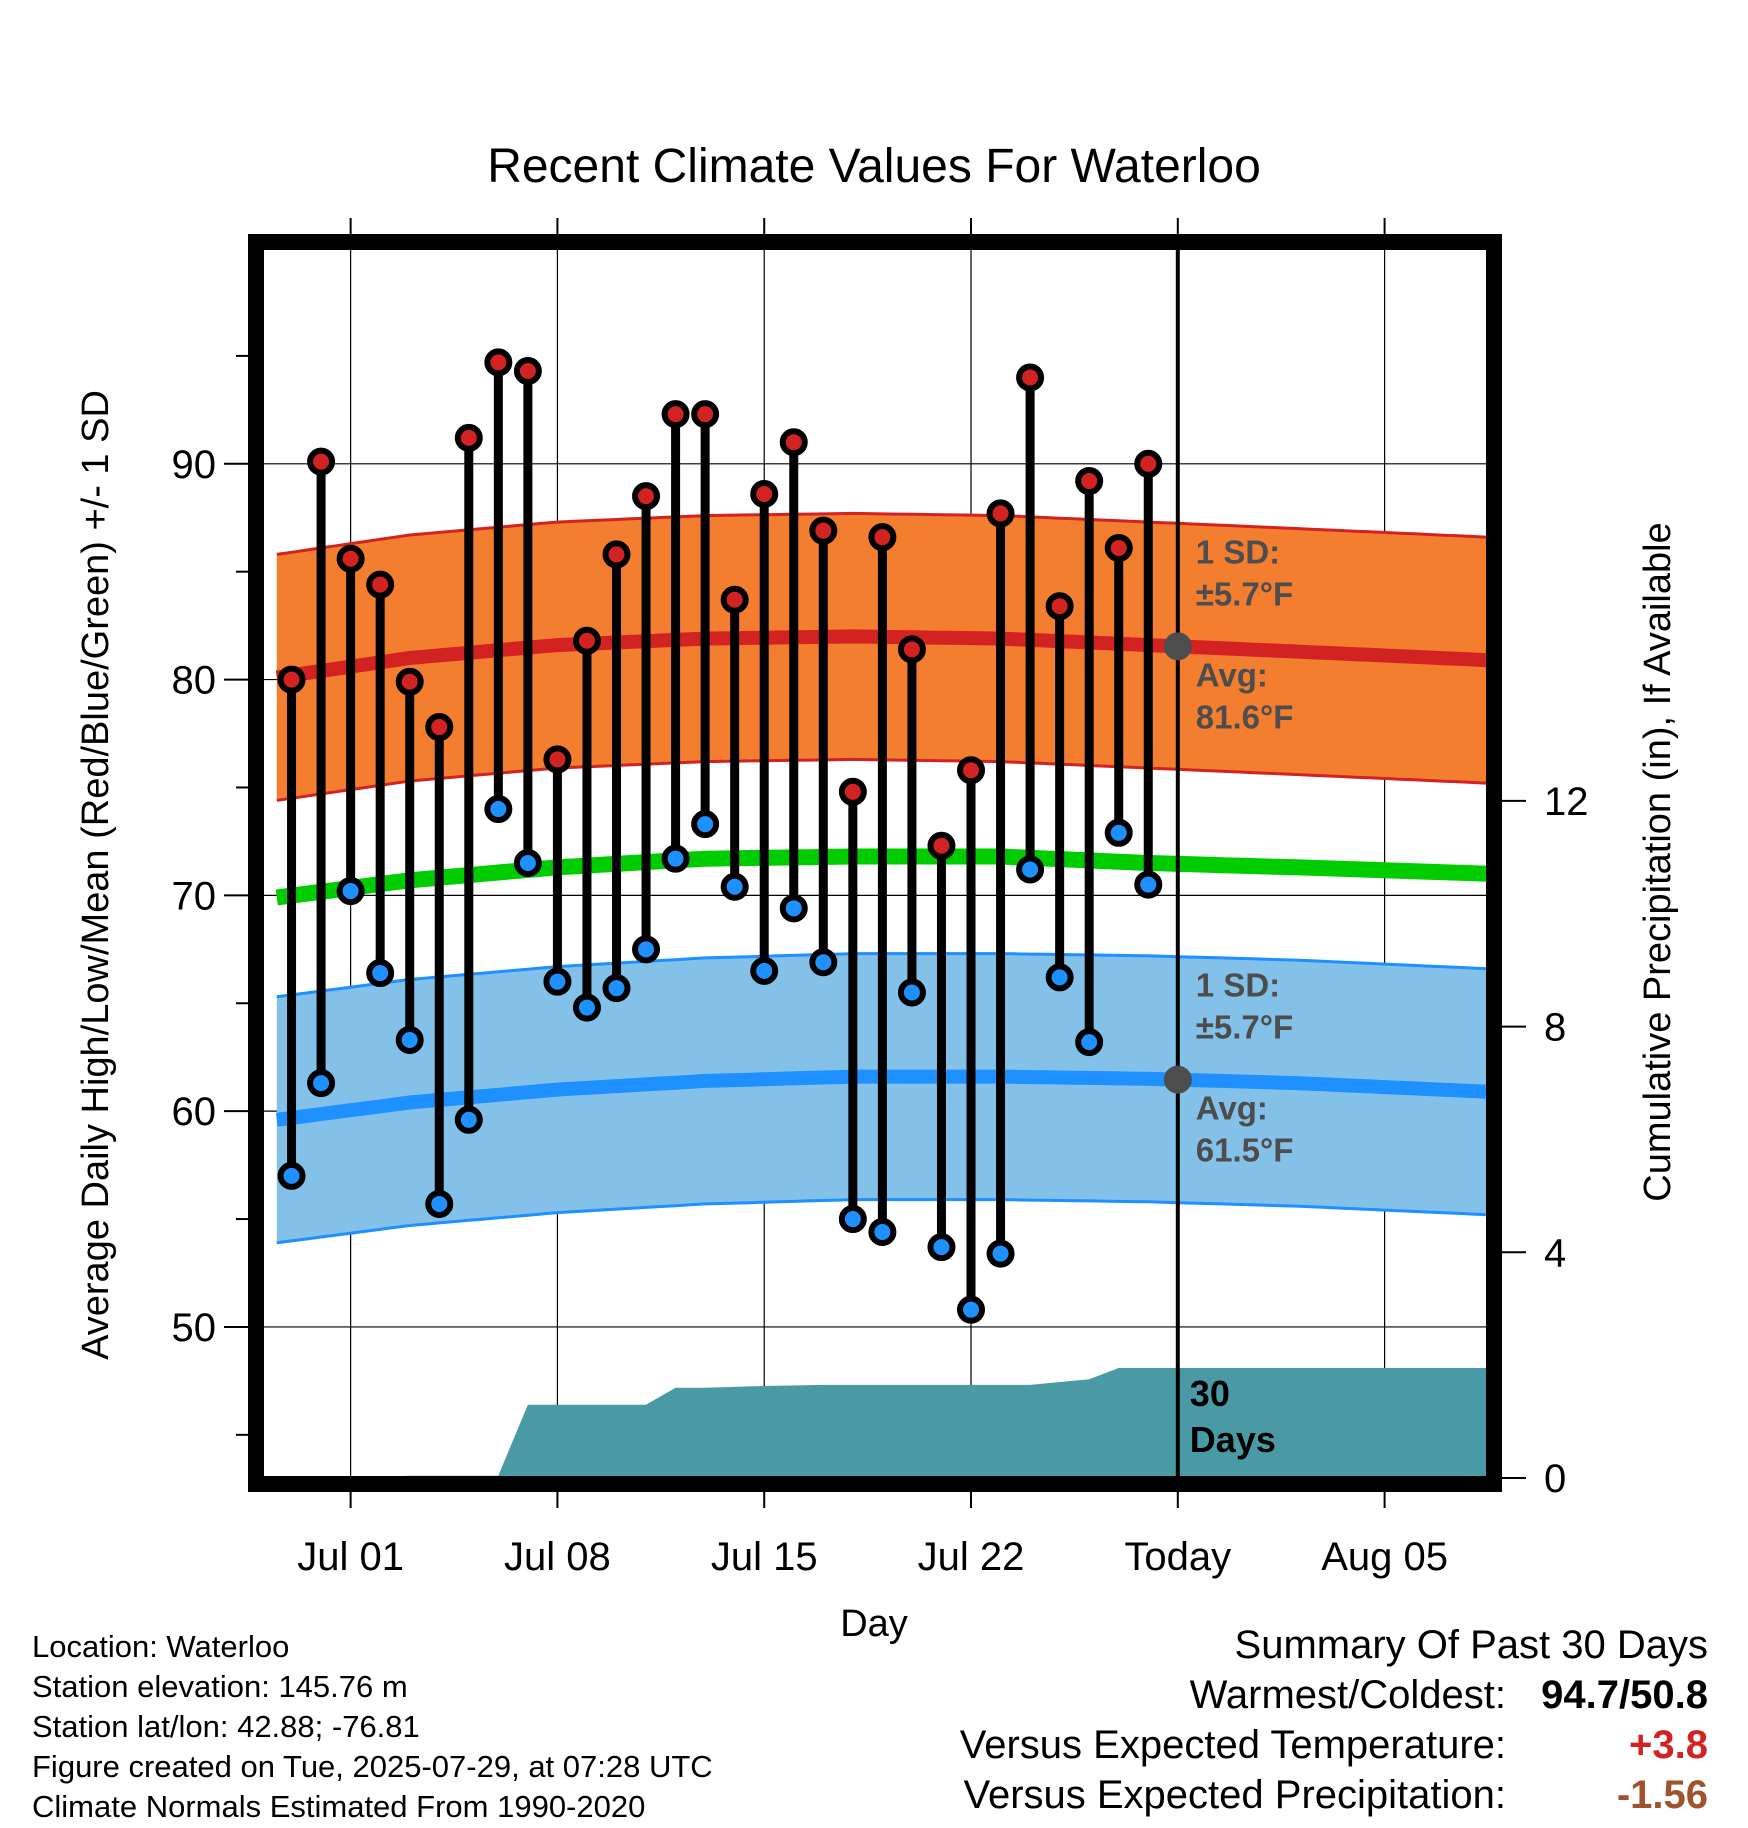 This screenshot has height=1828, width=1748. I want to click on high-sd-upper-edge, so click(882, 533).